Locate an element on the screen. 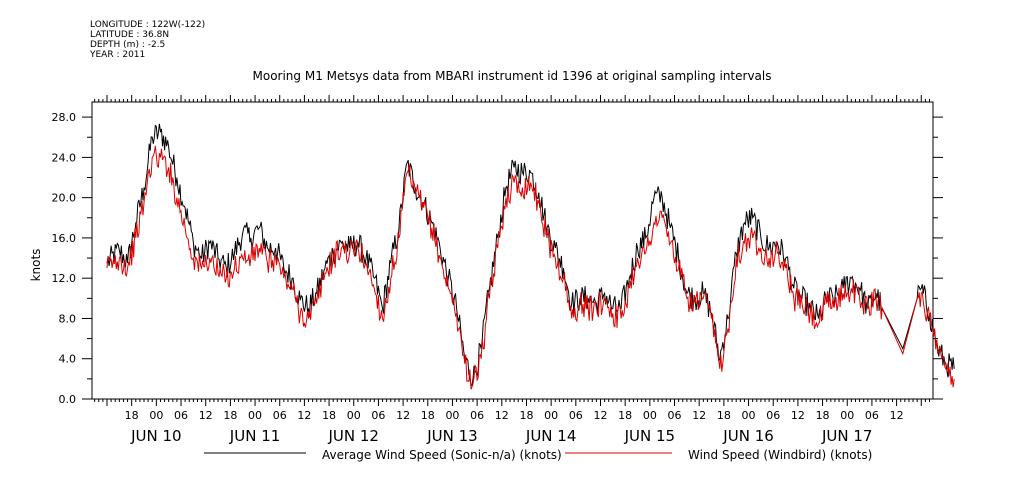  y-tick-label: 0.0 is located at coordinates (68, 399).